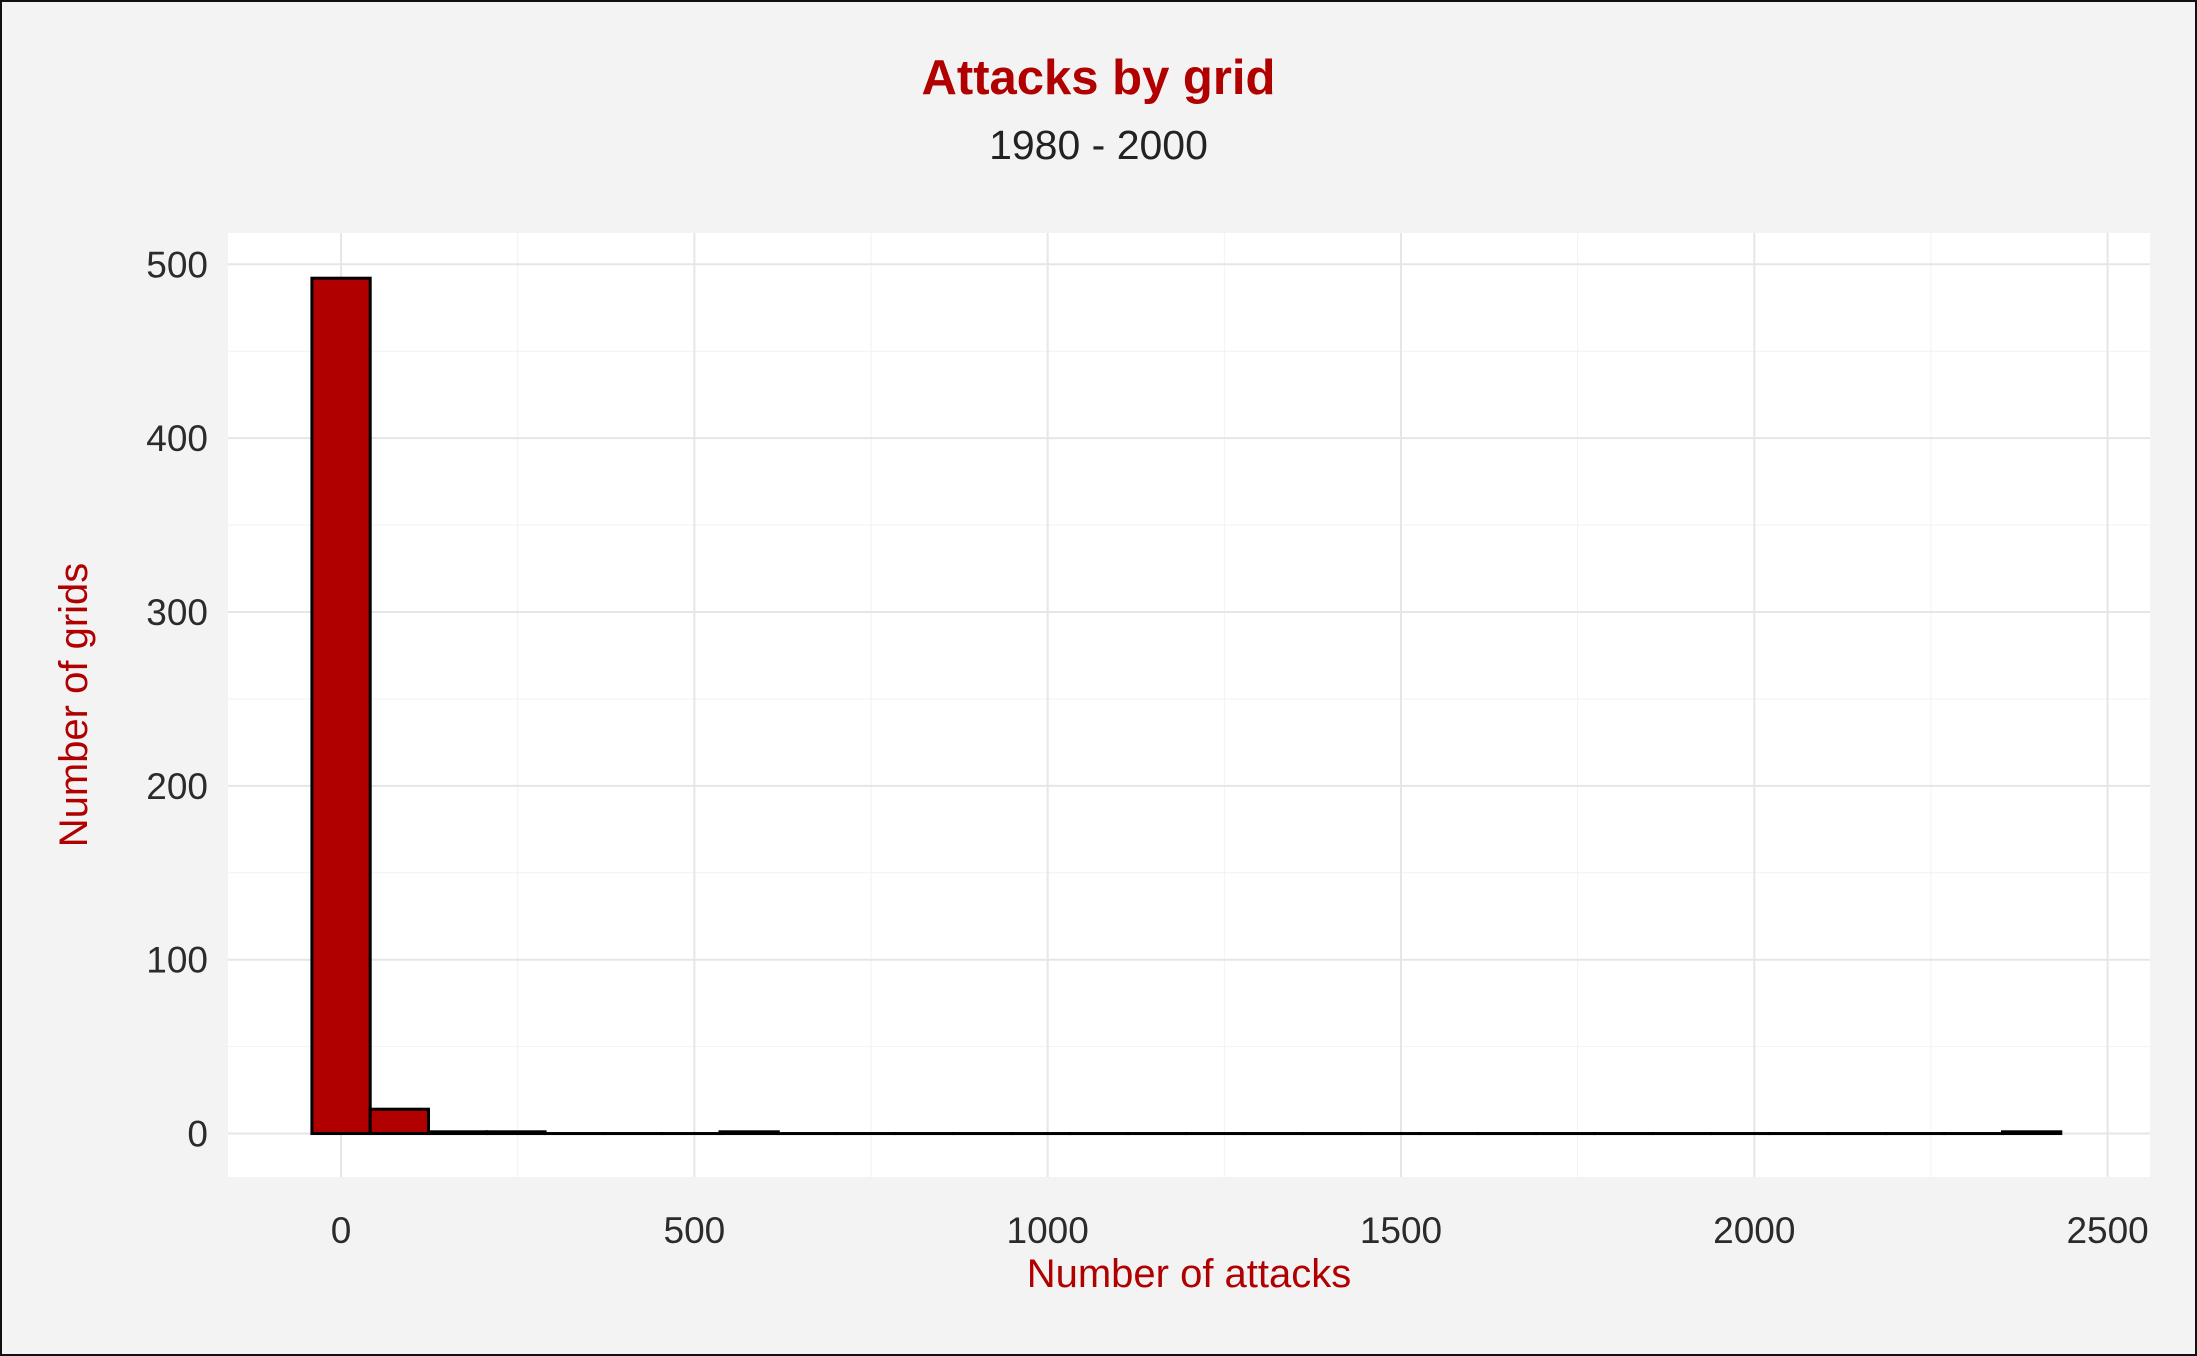  I want to click on y-tick-label: 400, so click(177, 438).